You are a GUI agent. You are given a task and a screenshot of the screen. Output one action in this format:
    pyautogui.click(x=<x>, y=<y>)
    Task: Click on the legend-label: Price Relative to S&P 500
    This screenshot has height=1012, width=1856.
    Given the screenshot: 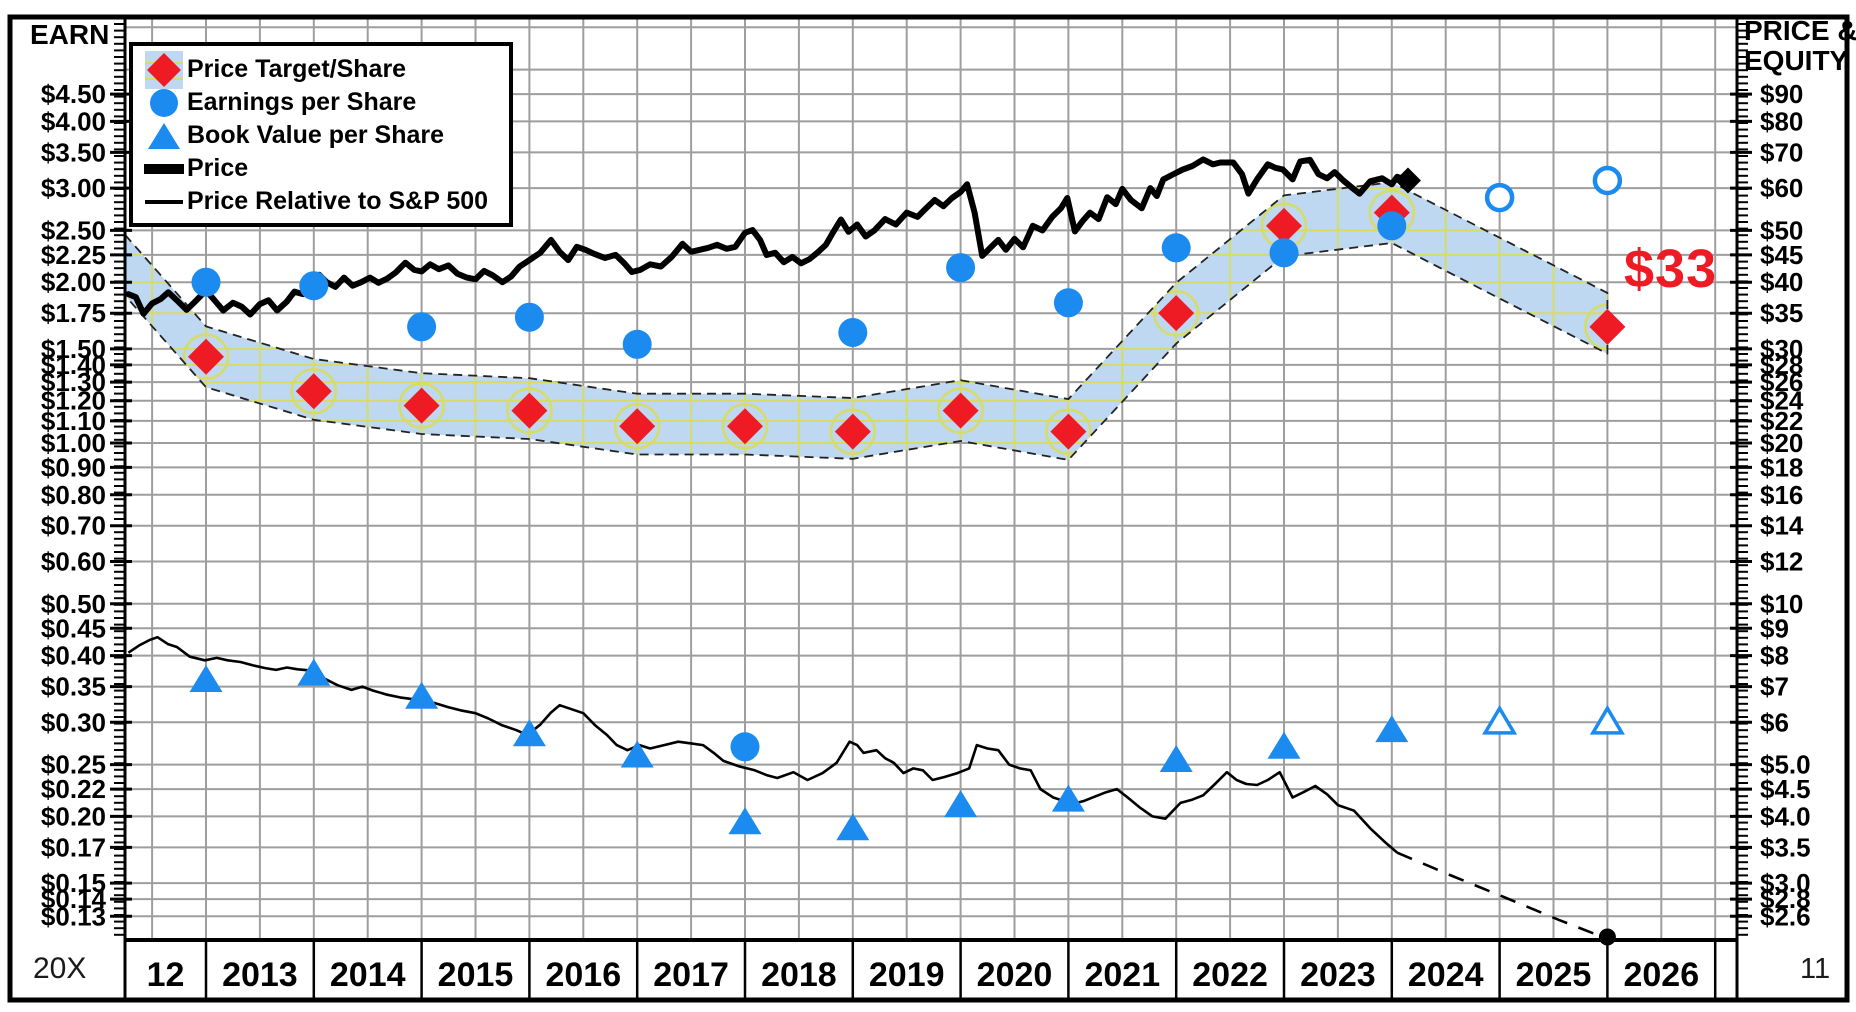 What is the action you would take?
    pyautogui.click(x=338, y=201)
    